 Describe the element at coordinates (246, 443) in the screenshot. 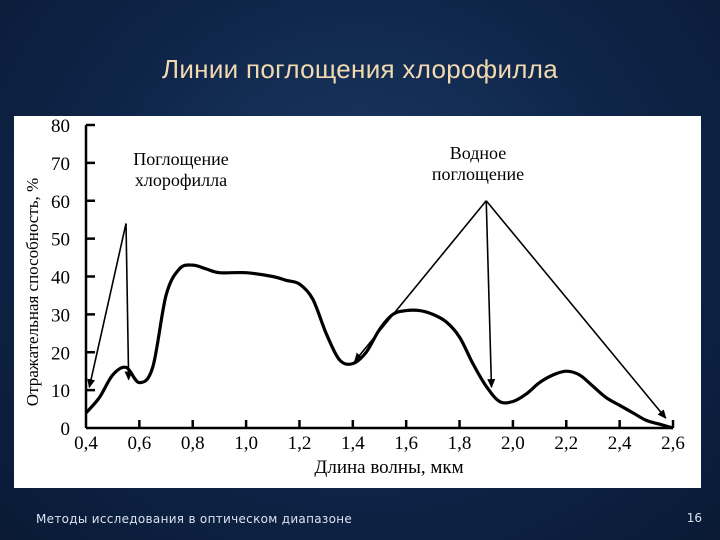

I see `x-tick-label: 1,0` at that location.